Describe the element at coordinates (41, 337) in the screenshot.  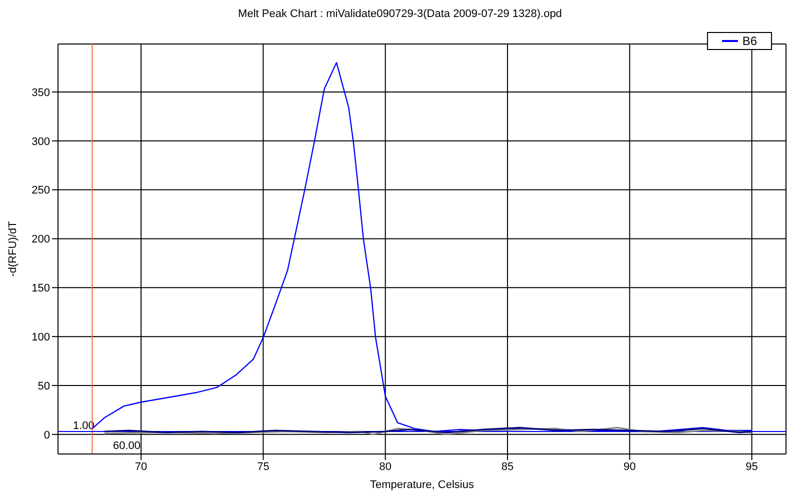
I see `y-tick-label: 100` at that location.